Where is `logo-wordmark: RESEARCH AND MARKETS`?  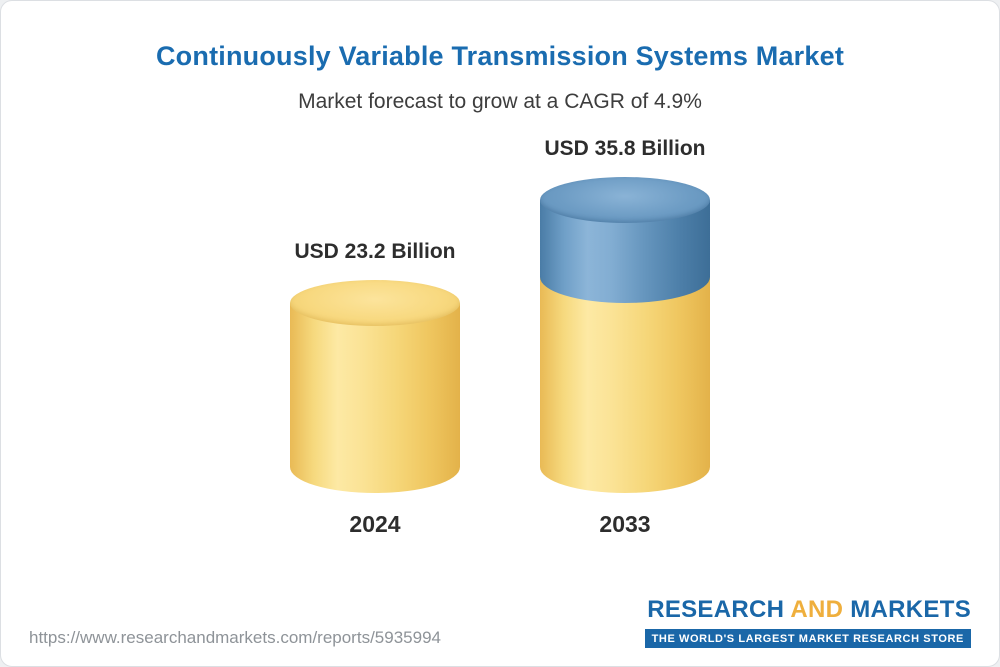
logo-wordmark: RESEARCH AND MARKETS is located at coordinates (808, 610).